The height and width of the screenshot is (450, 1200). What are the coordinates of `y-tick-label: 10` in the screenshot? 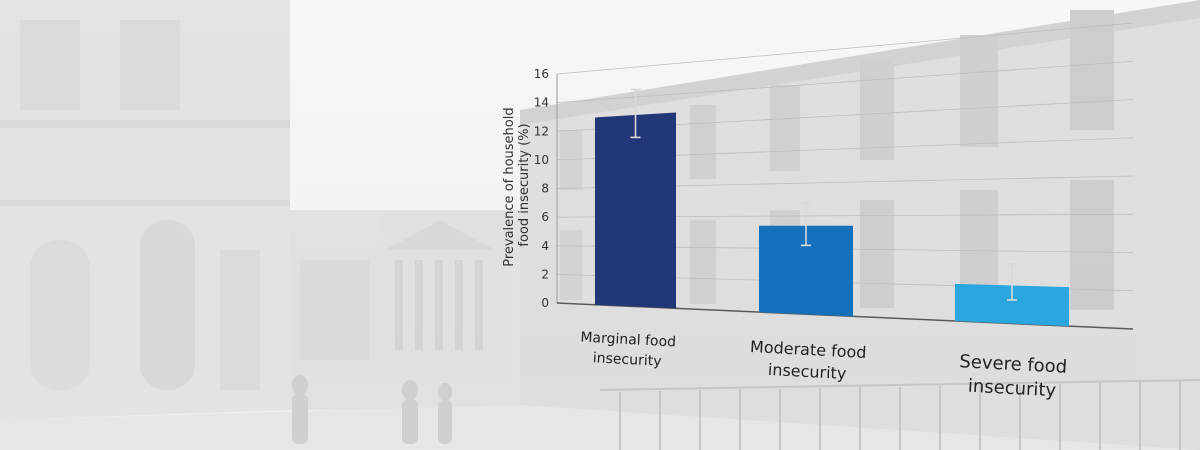 It's located at (541, 160).